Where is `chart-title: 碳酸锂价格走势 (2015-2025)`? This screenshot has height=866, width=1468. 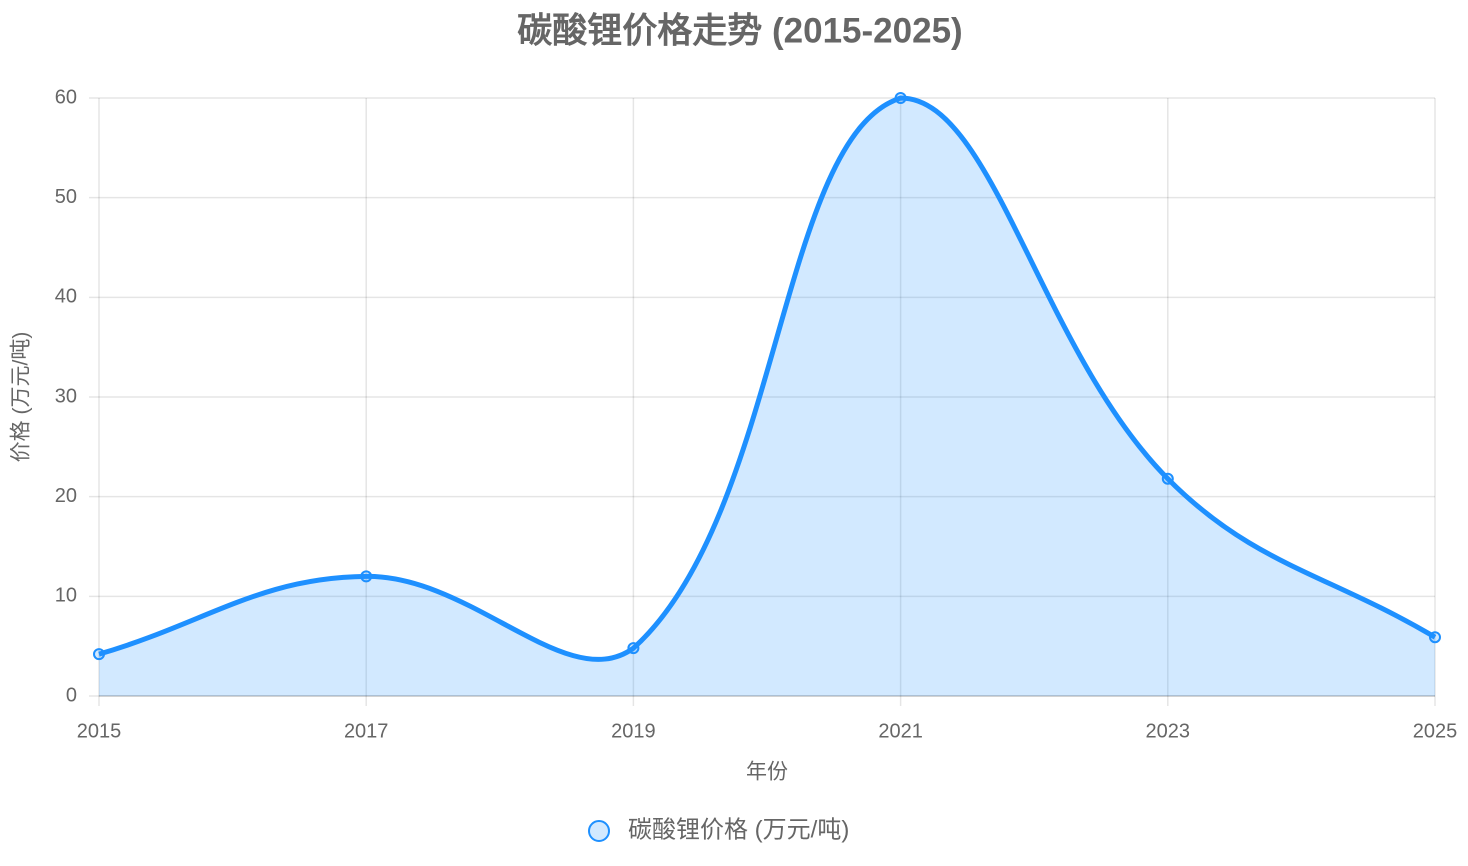 chart-title: 碳酸锂价格走势 (2015-2025) is located at coordinates (739, 30).